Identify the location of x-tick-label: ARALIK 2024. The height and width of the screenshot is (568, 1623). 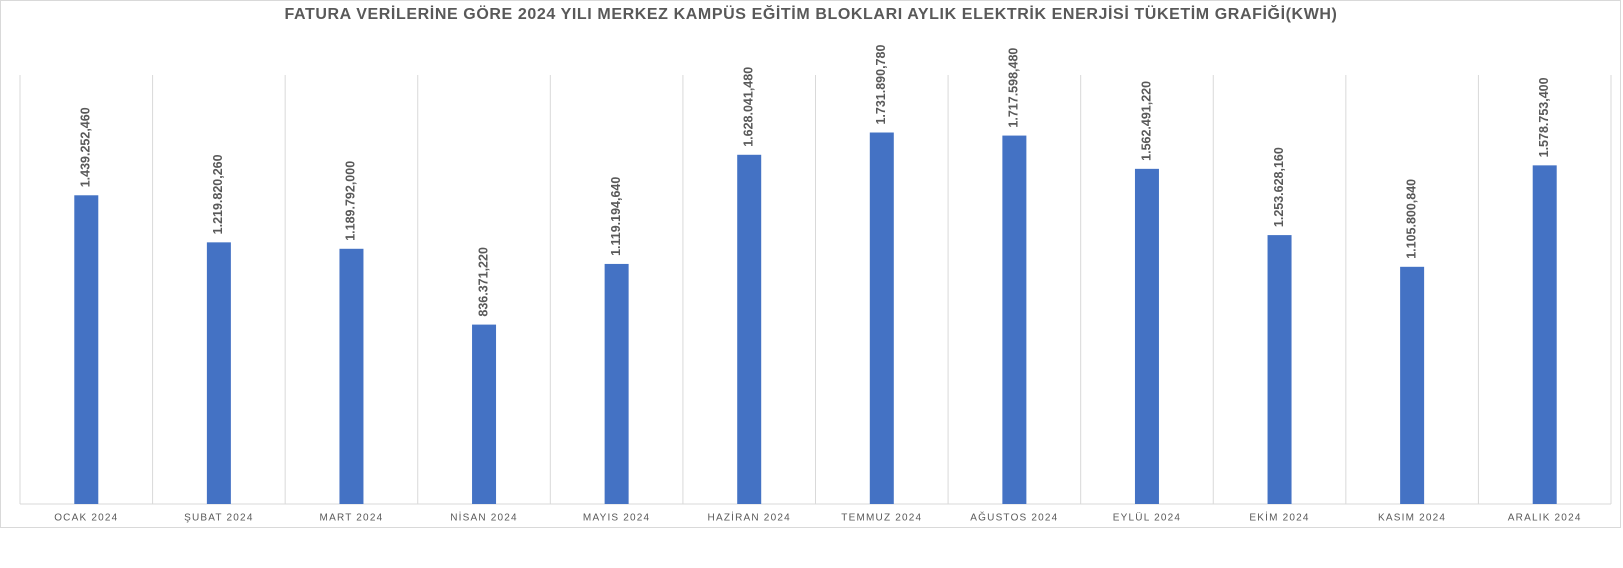
(1545, 518).